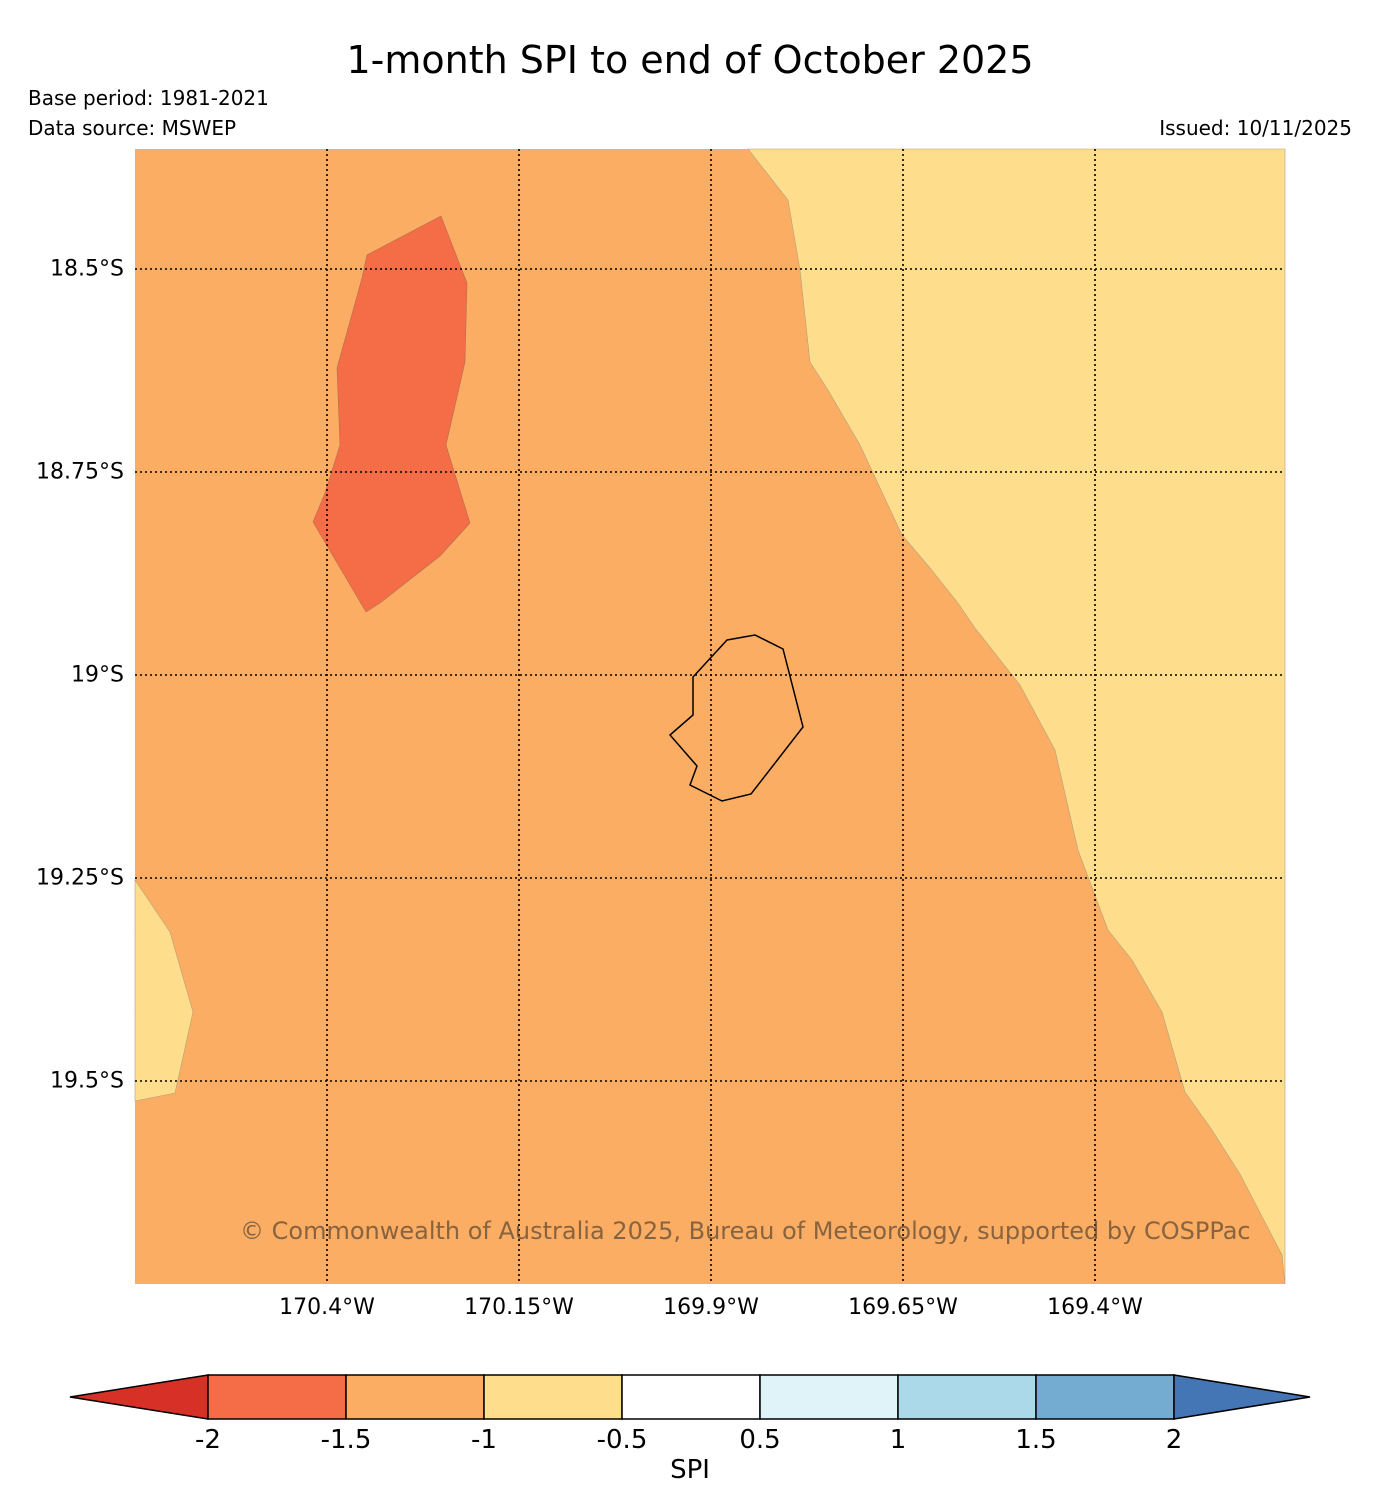 This screenshot has height=1494, width=1380. Describe the element at coordinates (132, 128) in the screenshot. I see `data-source-text: Data source: MSWEP` at that location.